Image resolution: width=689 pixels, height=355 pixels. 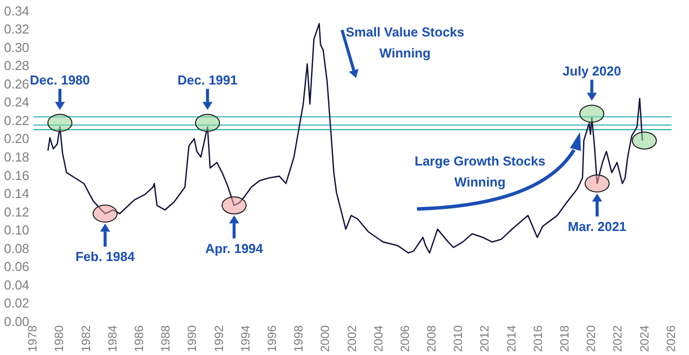 What do you see at coordinates (245, 338) in the screenshot?
I see `x-tick-label: 1994` at bounding box center [245, 338].